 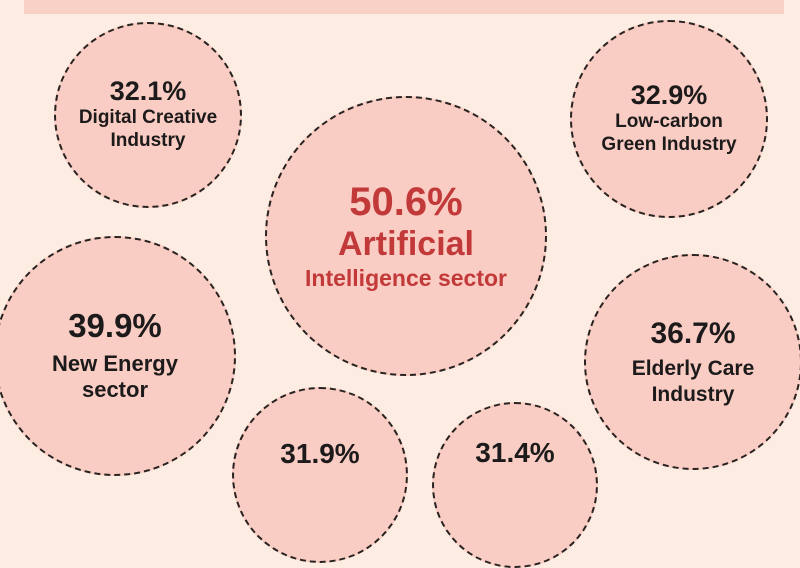 I want to click on bubble-percent: 31.9%, so click(x=320, y=453).